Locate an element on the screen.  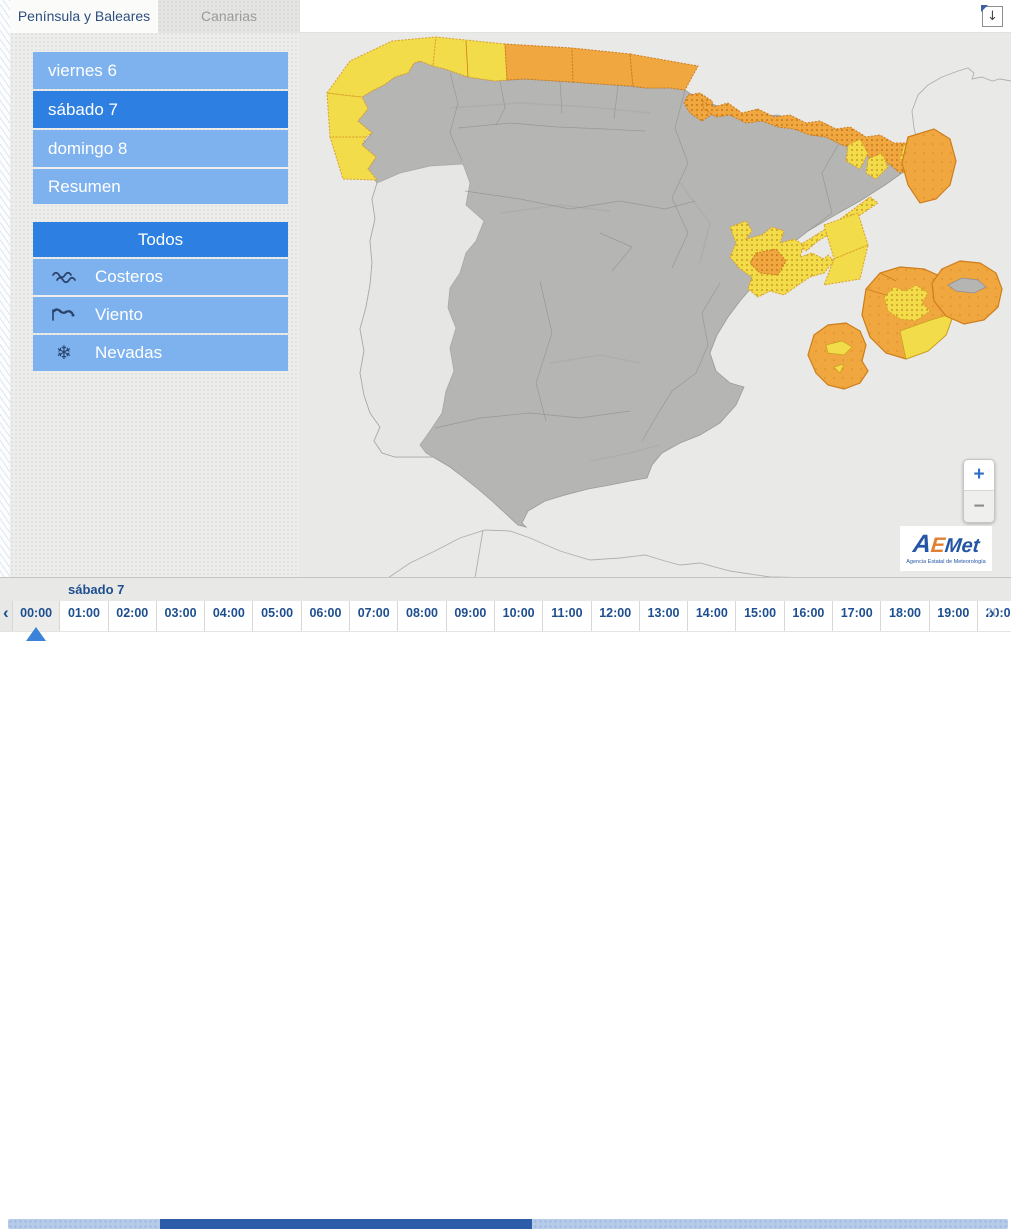
timeline-hour-cell: 03:00 is located at coordinates (181, 616).